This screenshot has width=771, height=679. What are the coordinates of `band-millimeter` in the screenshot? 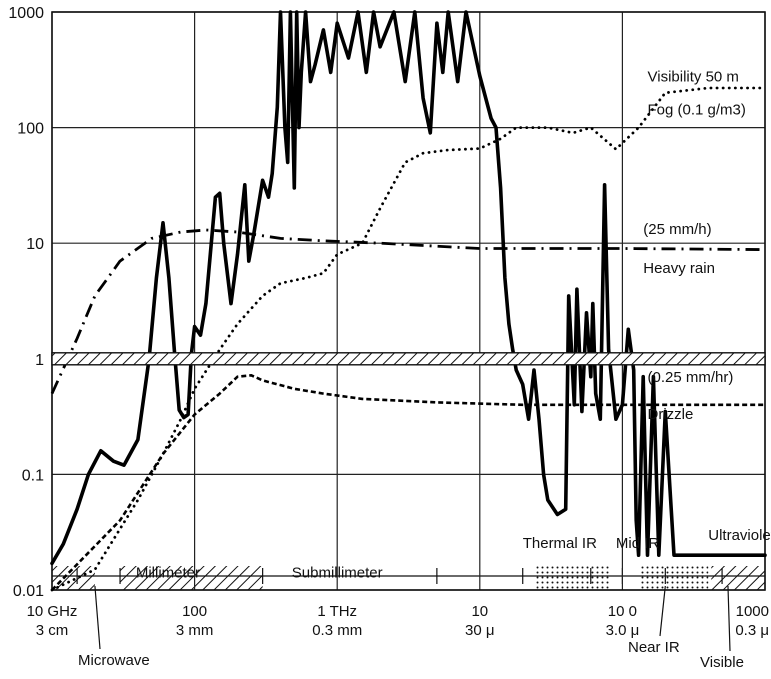 It's located at (191, 578).